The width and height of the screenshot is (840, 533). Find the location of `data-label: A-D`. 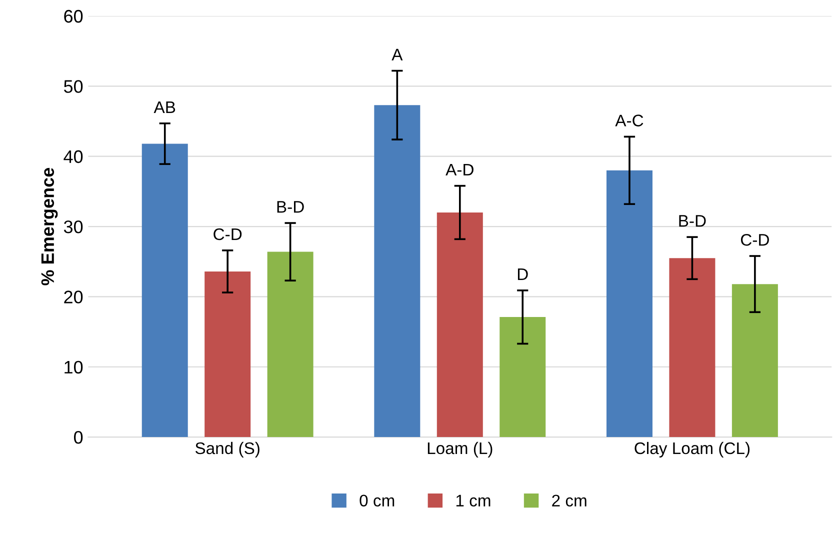

data-label: A-D is located at coordinates (460, 170).